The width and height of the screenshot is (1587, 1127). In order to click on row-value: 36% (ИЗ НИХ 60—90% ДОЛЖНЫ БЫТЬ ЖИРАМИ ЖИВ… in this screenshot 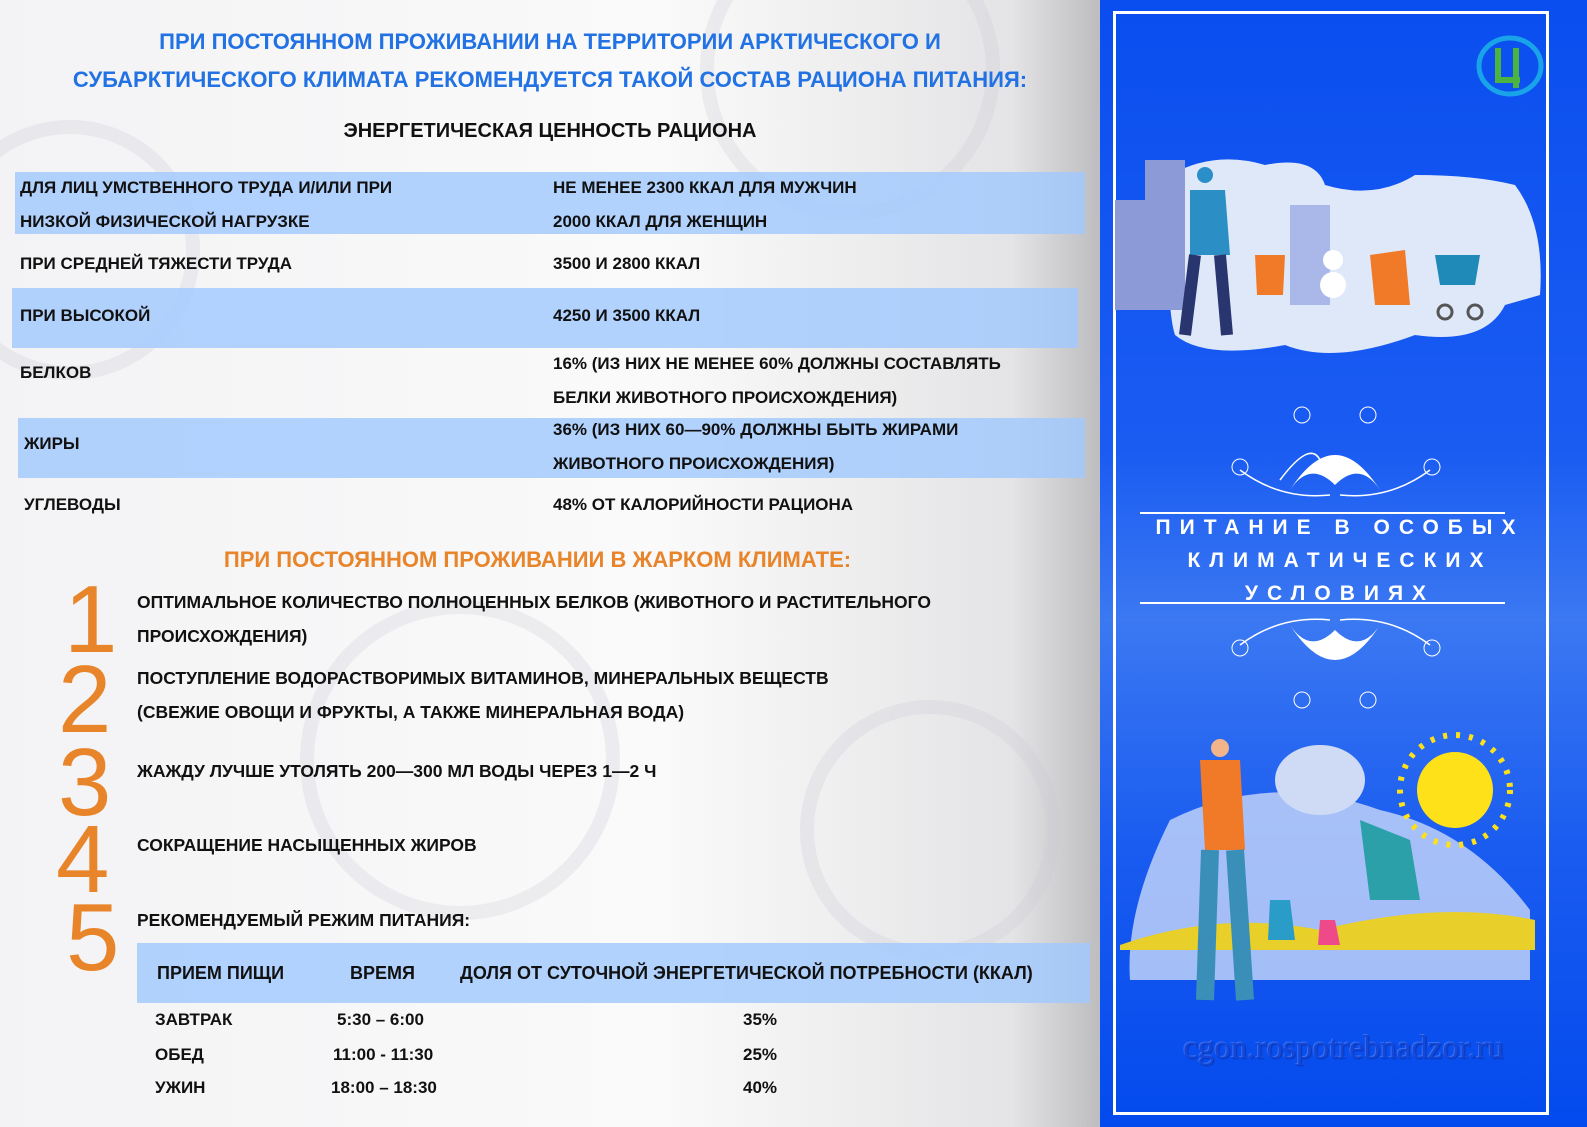, I will do `click(755, 447)`.